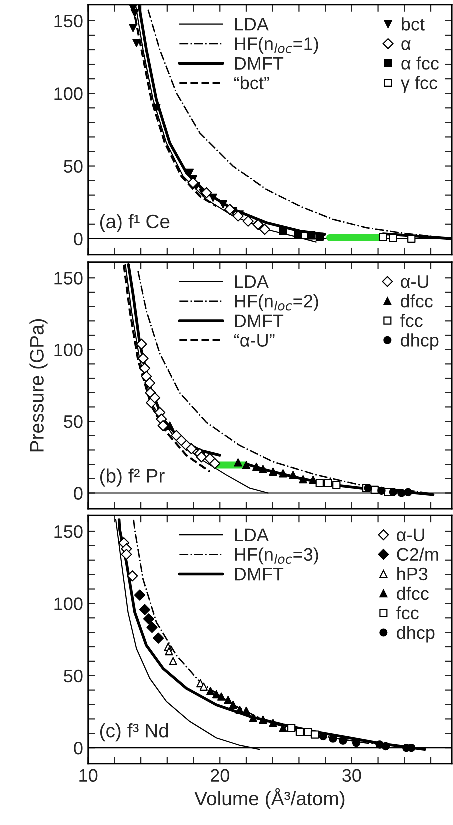  What do you see at coordinates (39, 385) in the screenshot?
I see `y-axis-title: Pressure (GPa)` at bounding box center [39, 385].